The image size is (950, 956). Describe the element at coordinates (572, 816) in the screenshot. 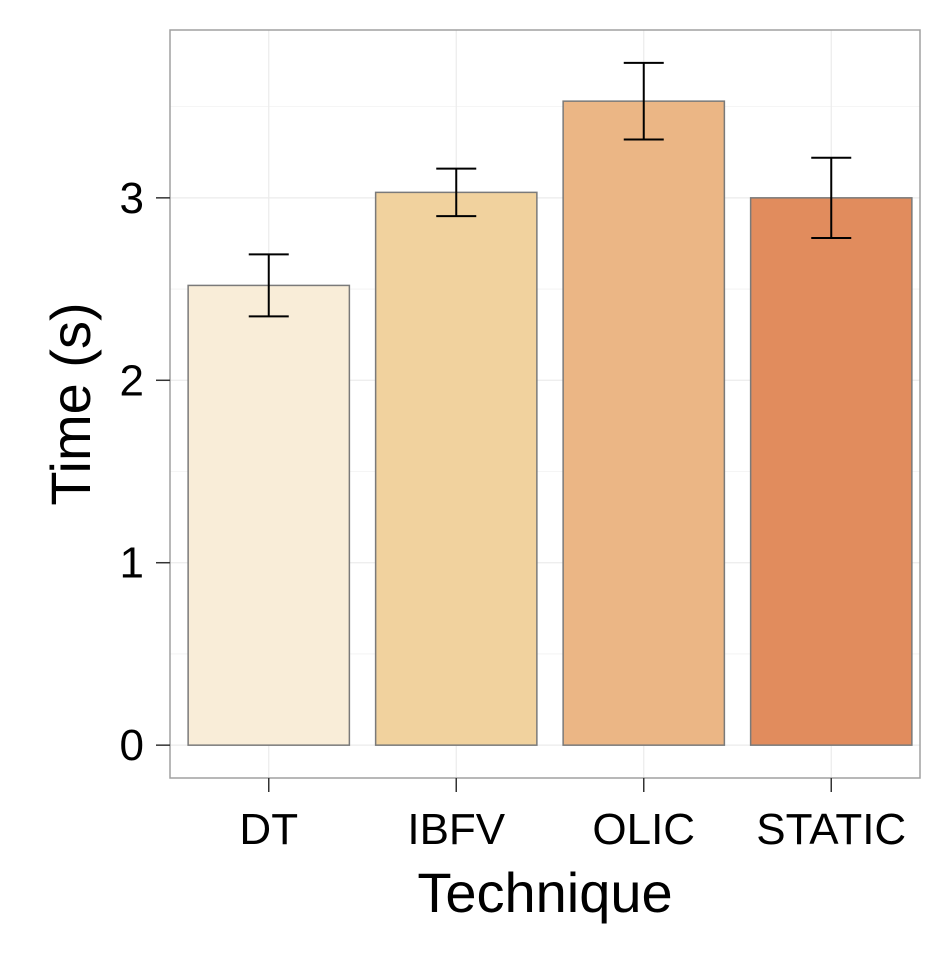

I see `x-axis-ticks: DT IBFV OLIC STATIC` at that location.